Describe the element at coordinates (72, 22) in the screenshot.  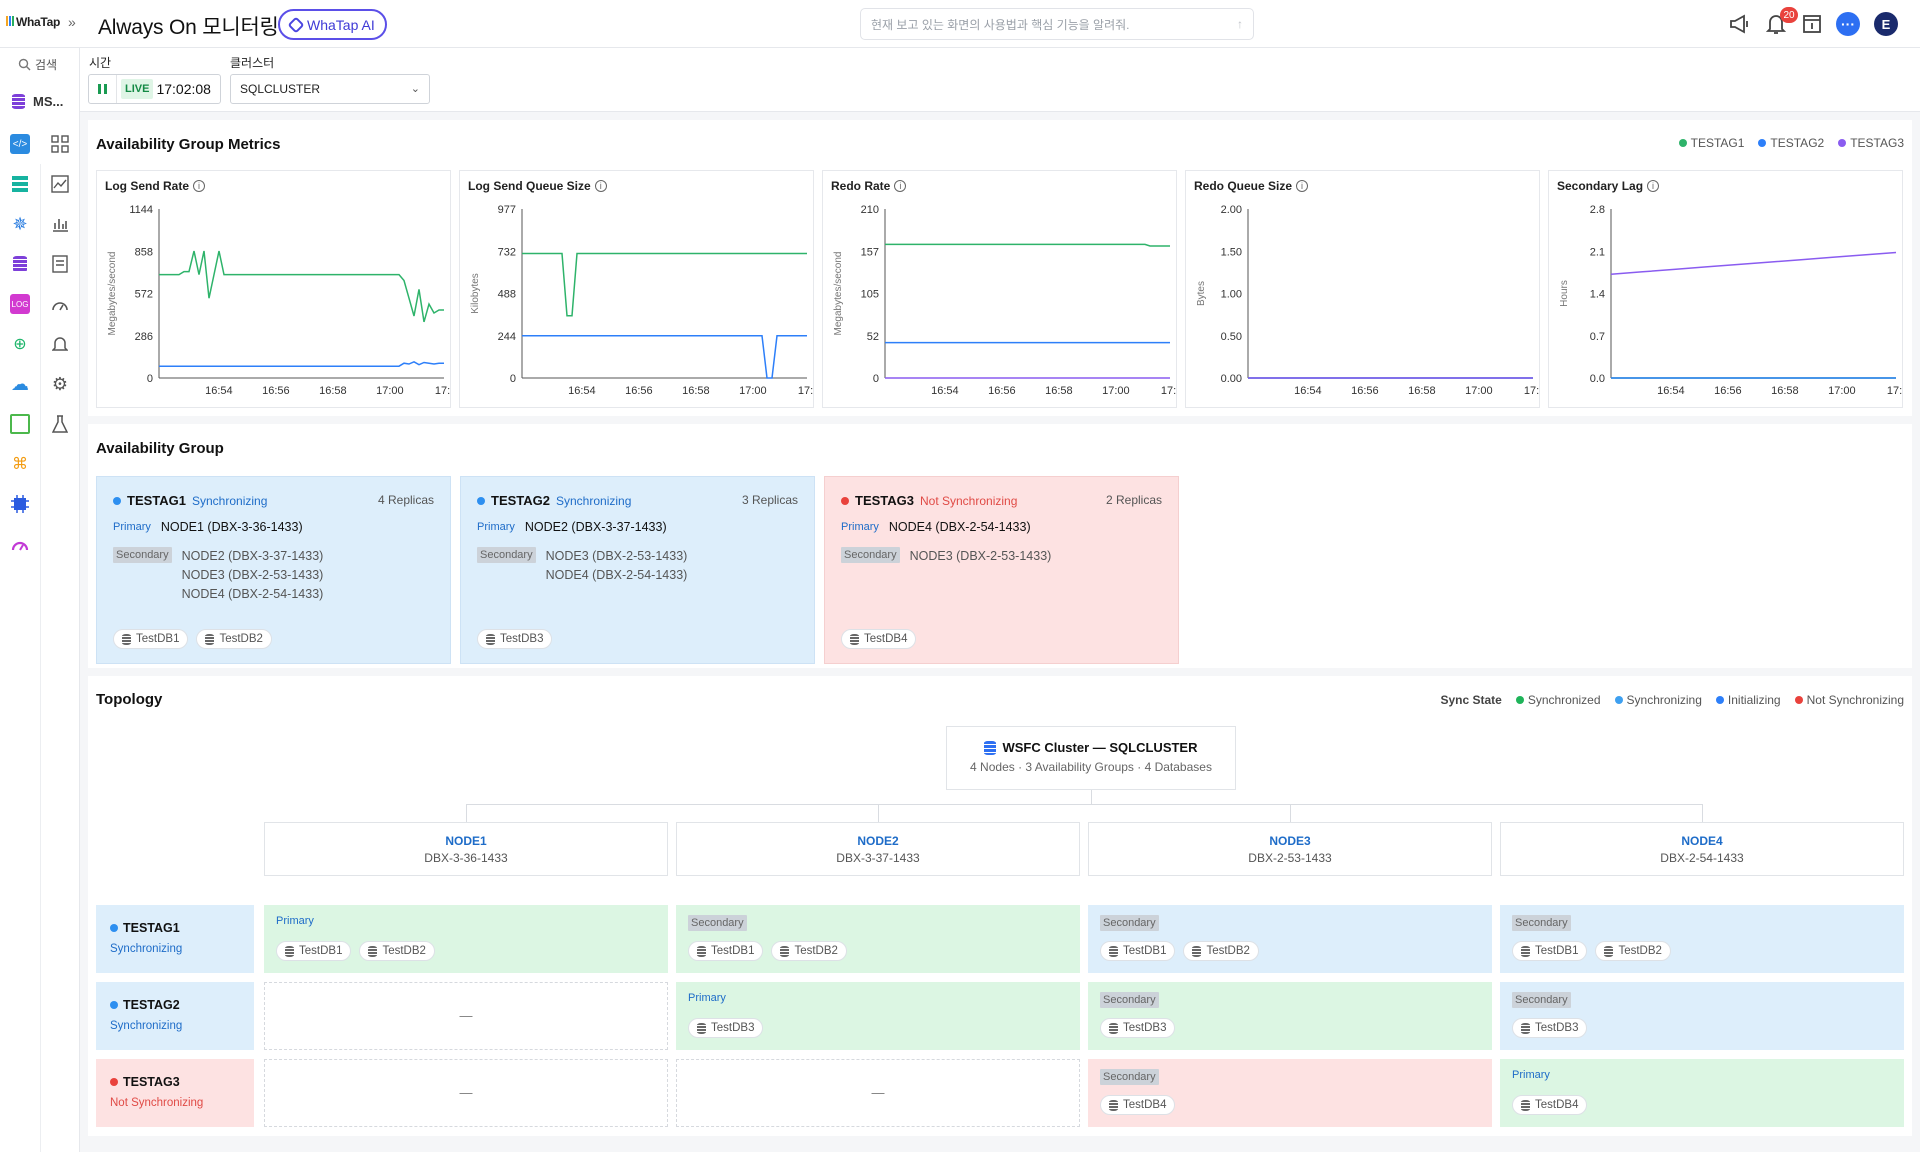
I see `expand-sidebar-icon: »` at that location.